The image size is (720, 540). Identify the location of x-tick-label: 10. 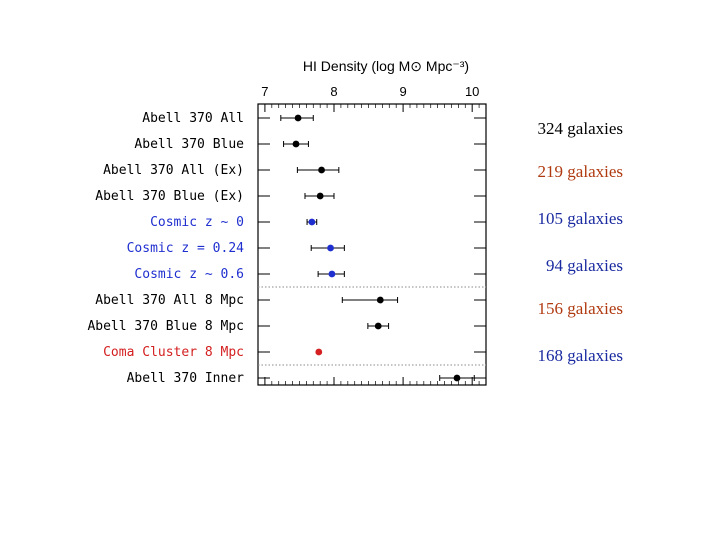
(472, 91).